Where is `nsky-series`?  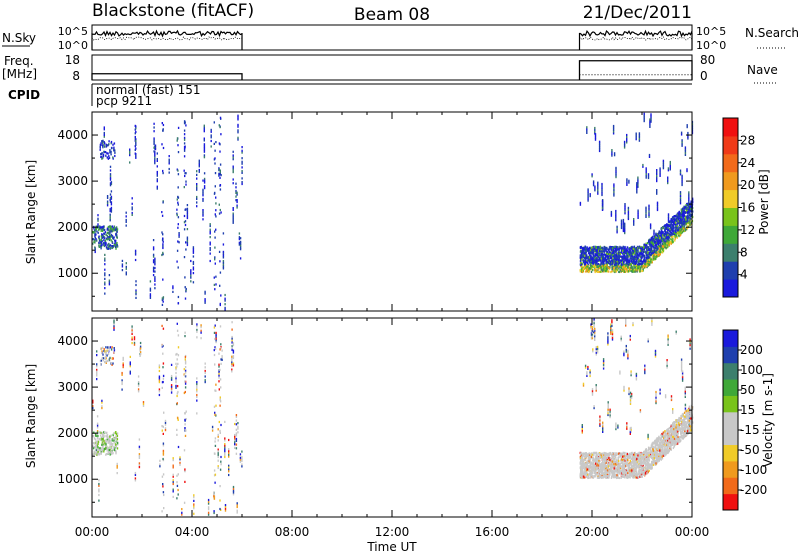 nsky-series is located at coordinates (167, 33).